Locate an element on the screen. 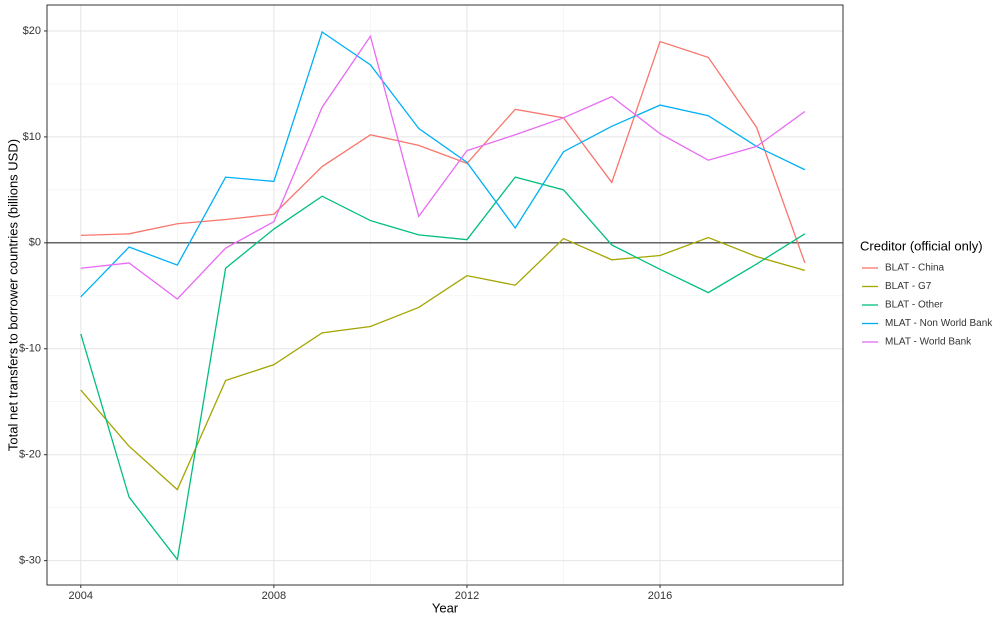 This screenshot has height=626, width=1000. x-tick-label: 2004 is located at coordinates (81, 596).